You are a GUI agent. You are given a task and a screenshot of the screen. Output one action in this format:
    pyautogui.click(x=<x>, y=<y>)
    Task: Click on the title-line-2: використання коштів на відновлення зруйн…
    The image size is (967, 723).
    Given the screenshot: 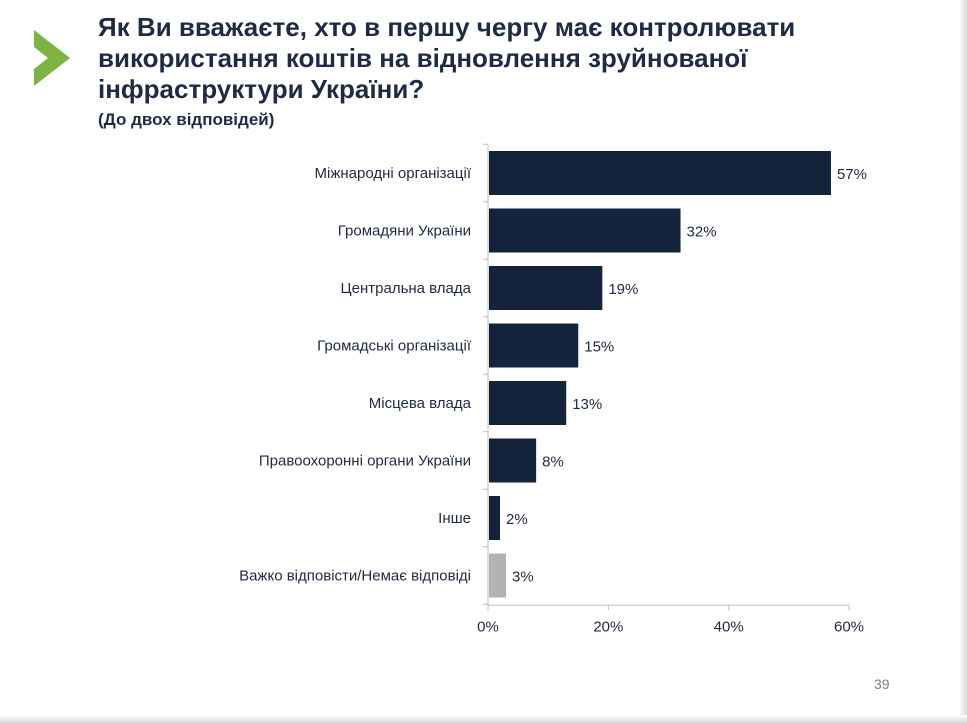 What is the action you would take?
    pyautogui.click(x=423, y=58)
    